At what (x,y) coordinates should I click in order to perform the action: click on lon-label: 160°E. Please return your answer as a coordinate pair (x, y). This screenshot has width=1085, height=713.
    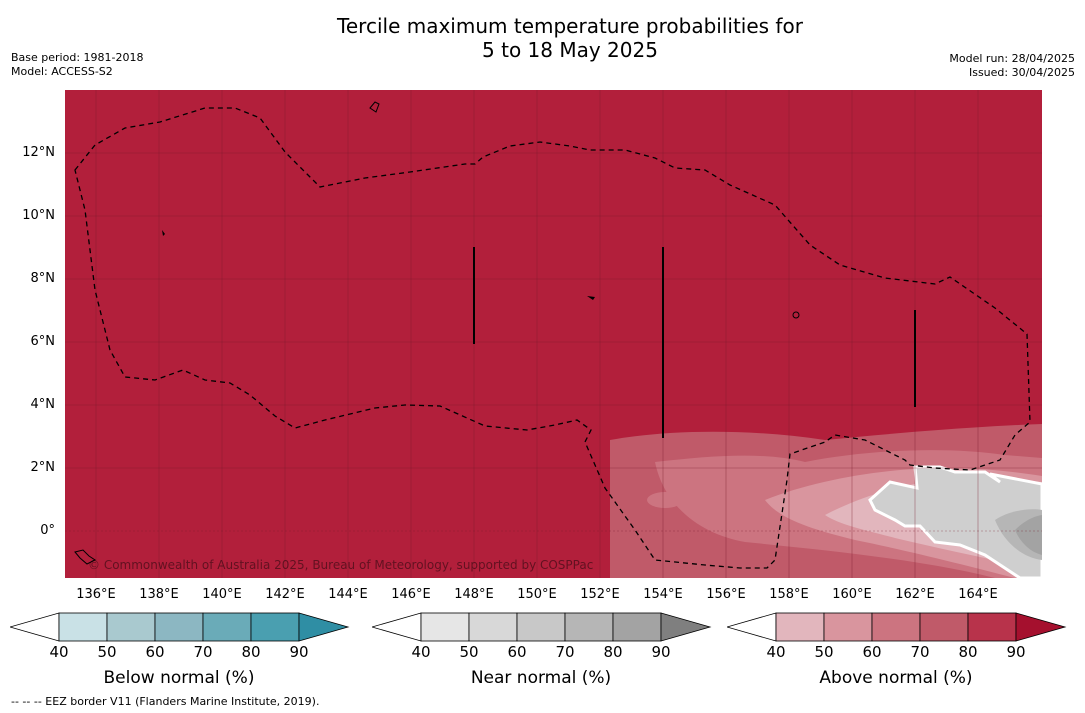
    Looking at the image, I should click on (852, 594).